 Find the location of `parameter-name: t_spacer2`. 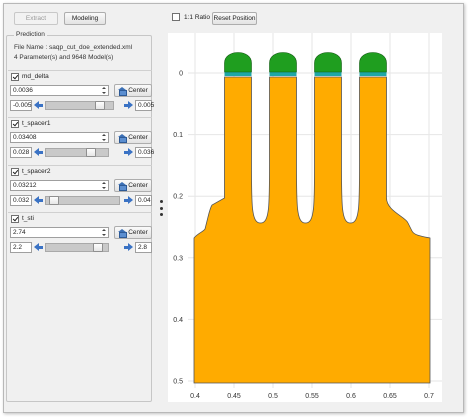

parameter-name: t_spacer2 is located at coordinates (36, 171).